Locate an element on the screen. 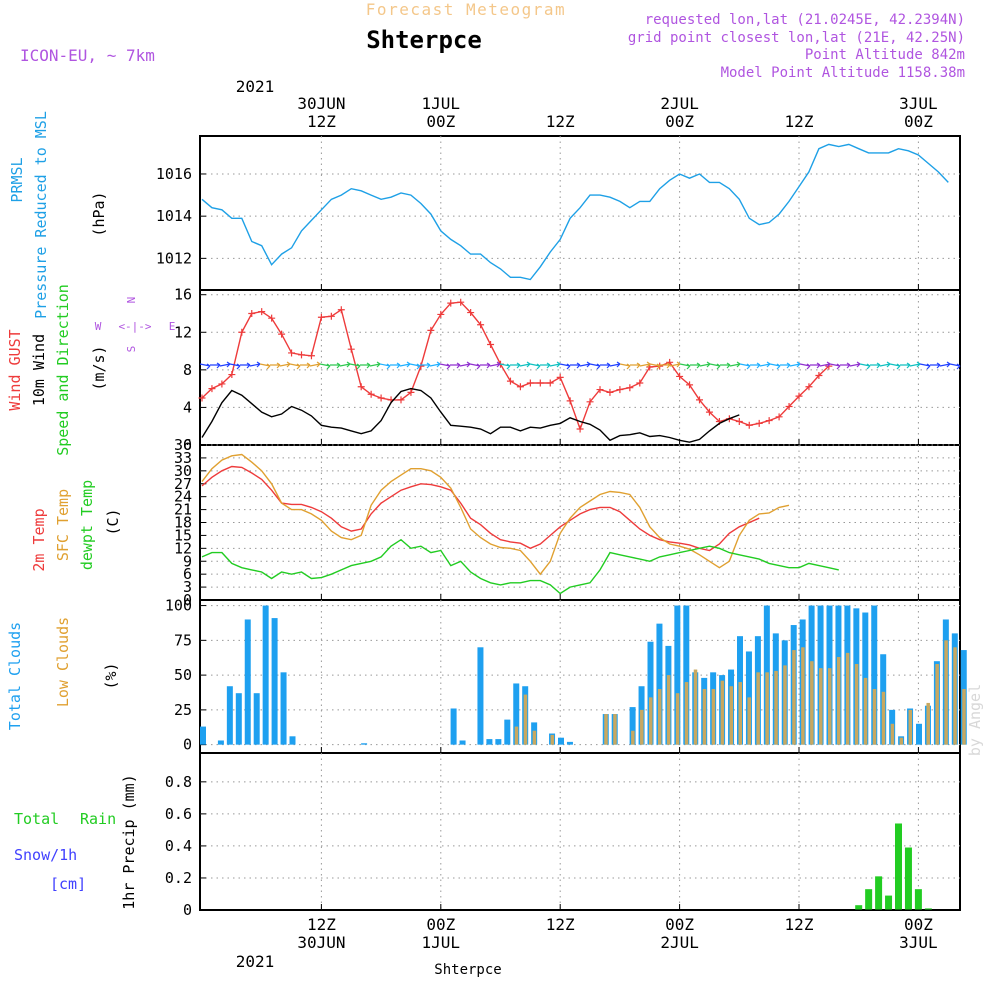  ytick-label: 75 is located at coordinates (183, 640).